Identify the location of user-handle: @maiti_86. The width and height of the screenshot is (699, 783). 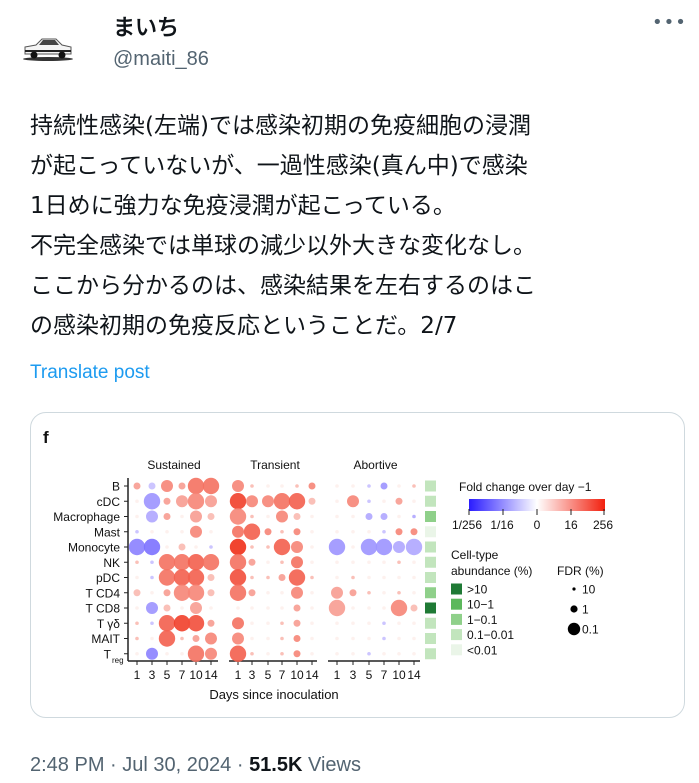
(161, 59).